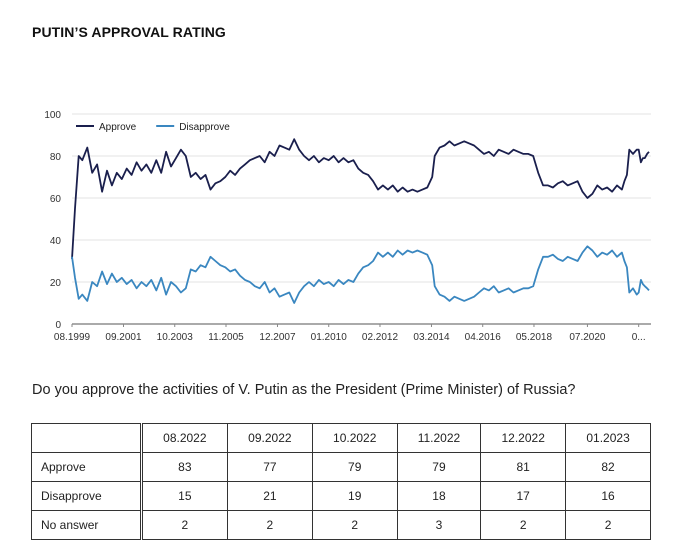  Describe the element at coordinates (360, 274) in the screenshot. I see `series-line-disapprove` at that location.